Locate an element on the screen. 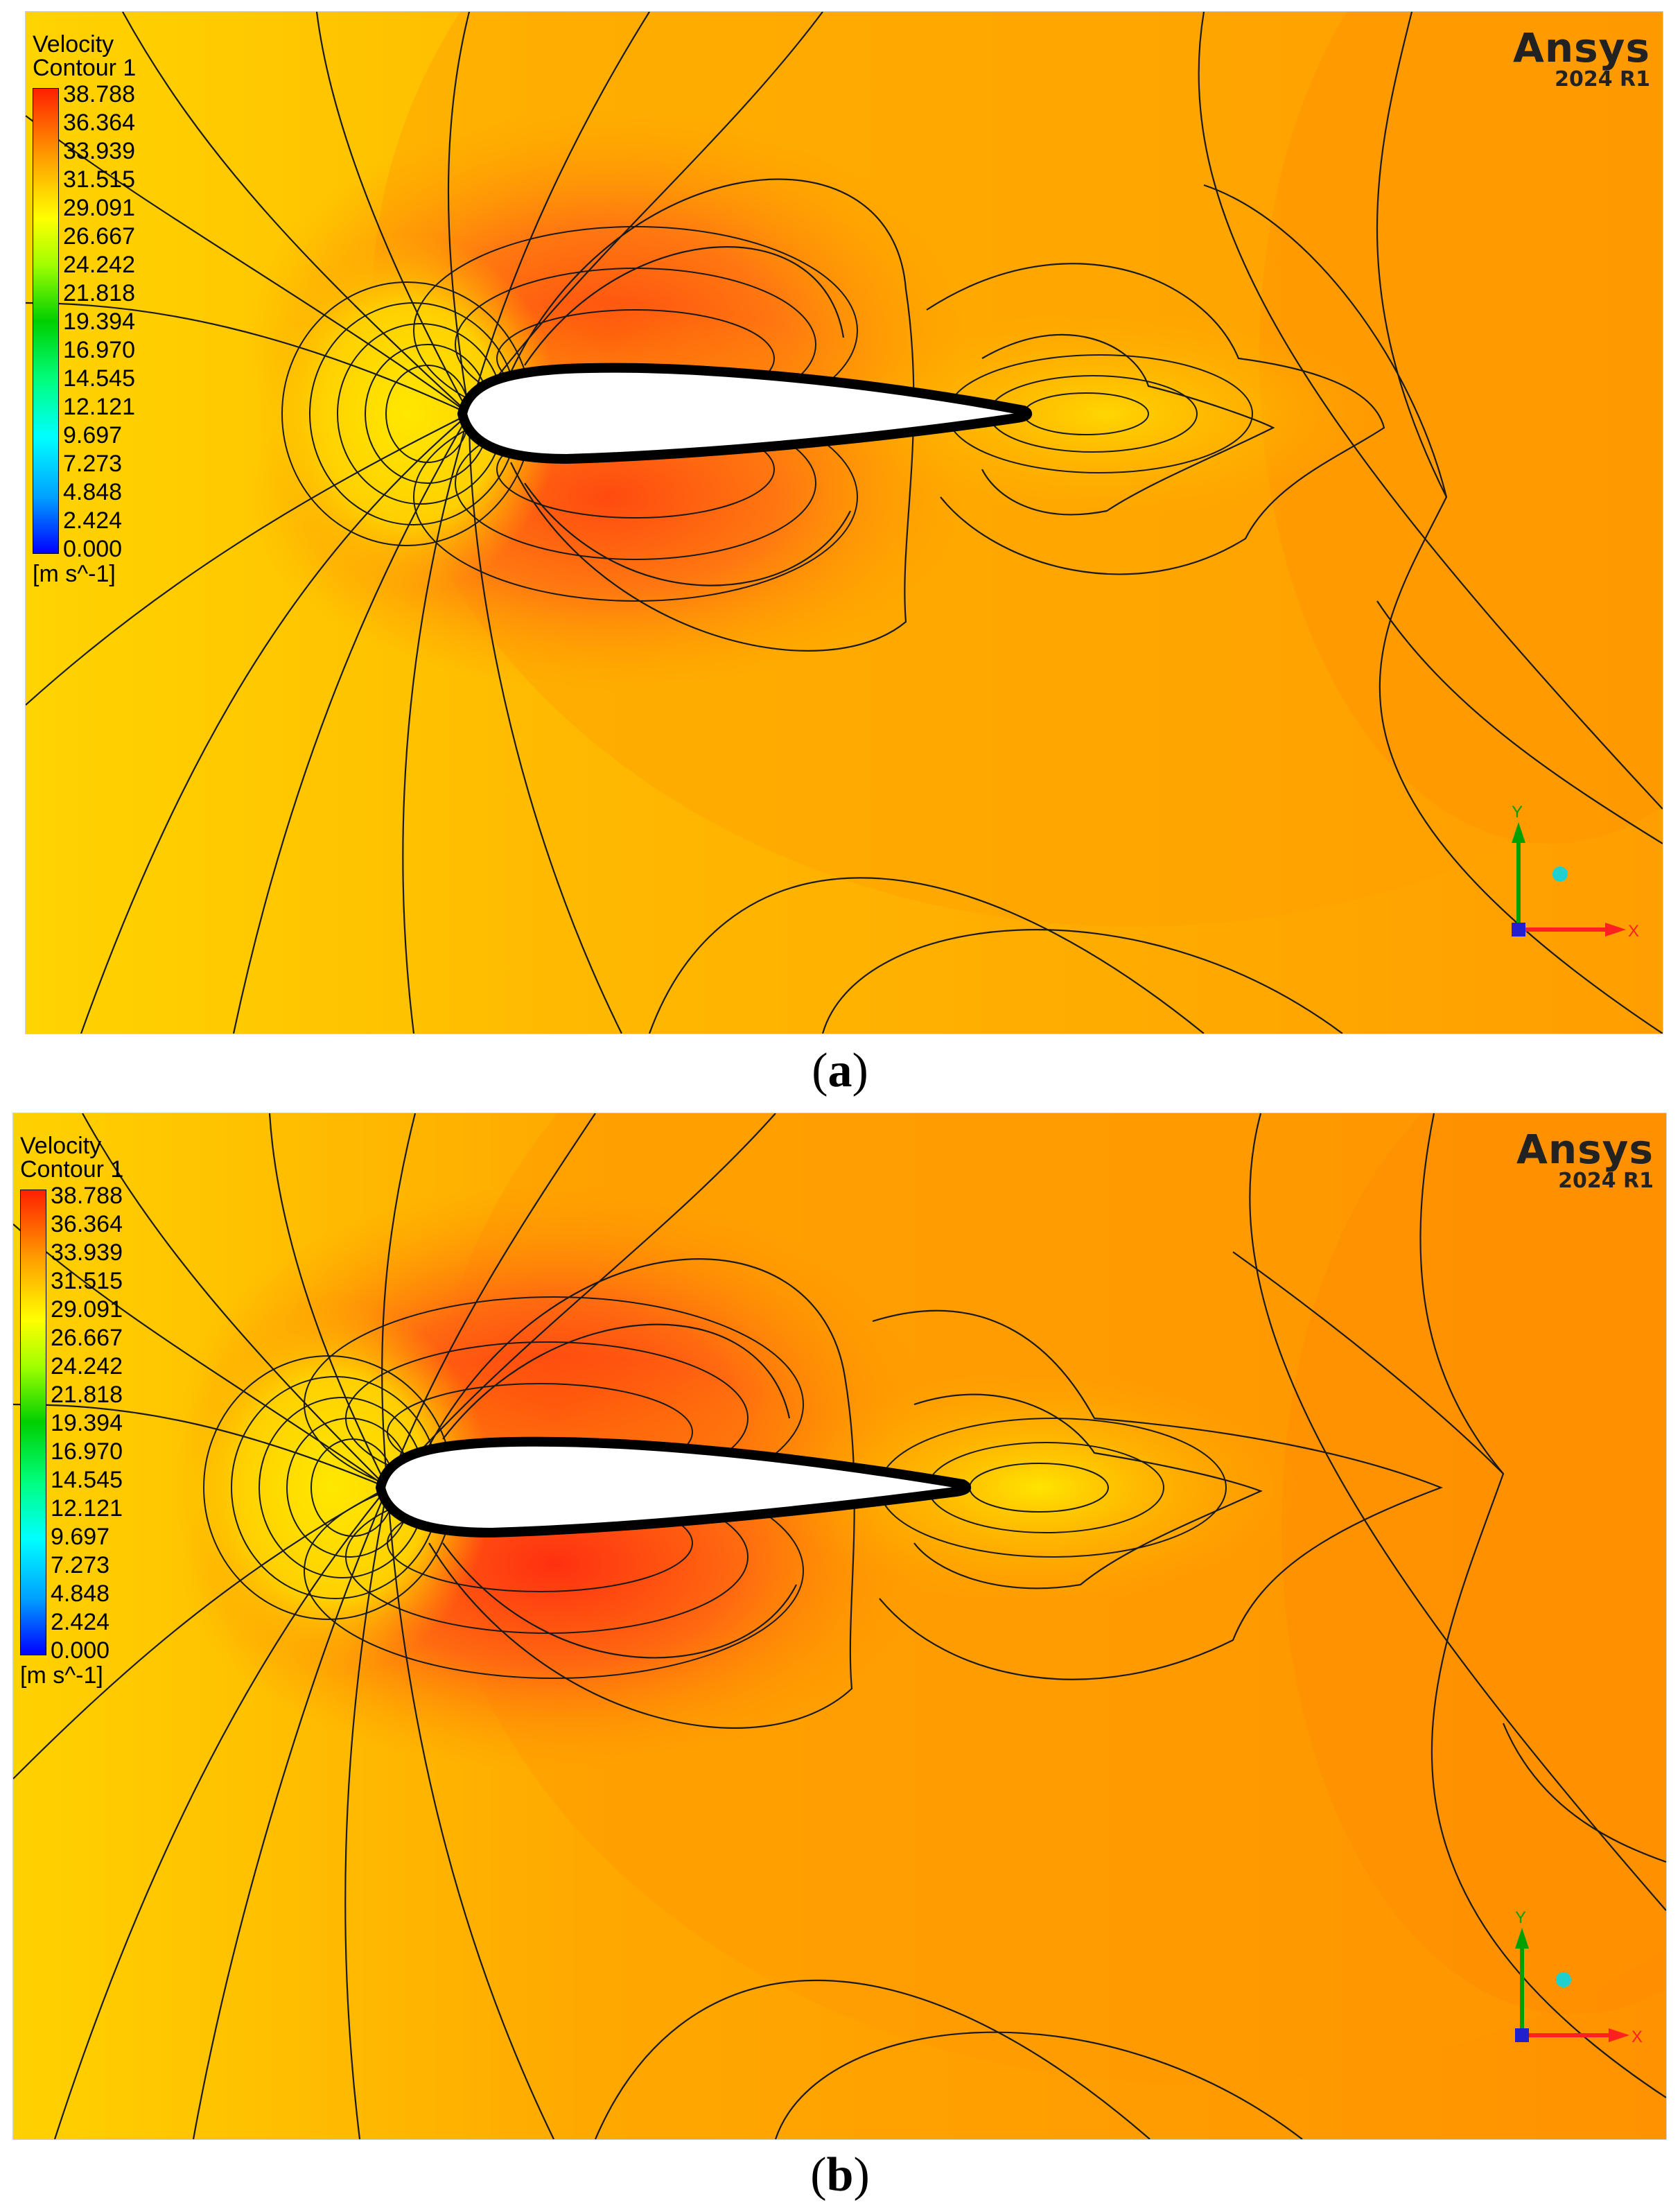 The height and width of the screenshot is (2212, 1680). caption-letter: a is located at coordinates (840, 1070).